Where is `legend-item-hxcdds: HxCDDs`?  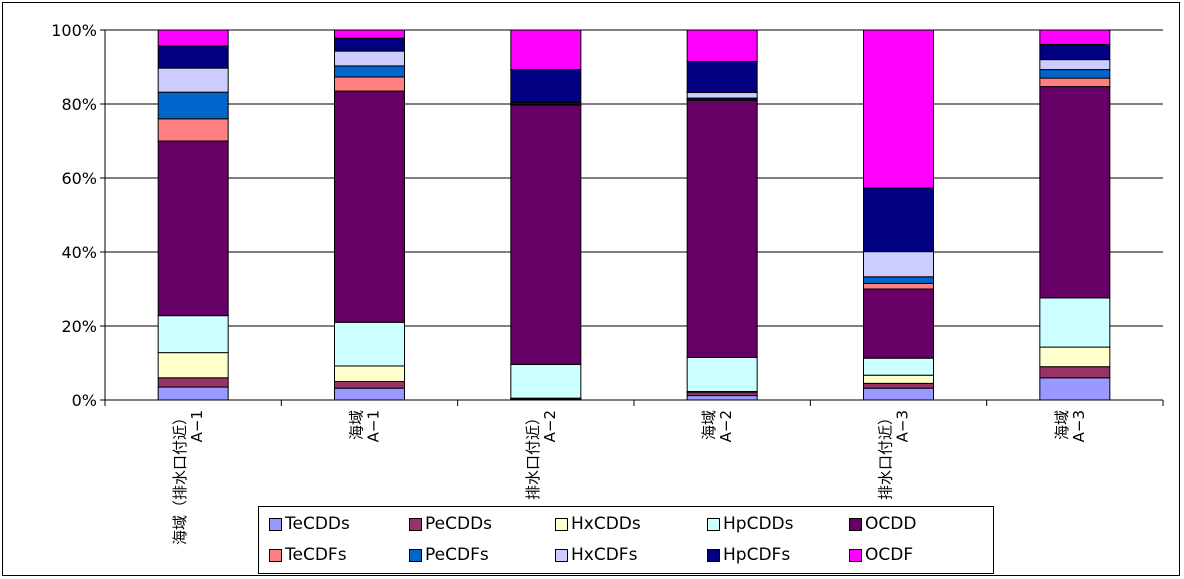
legend-item-hxcdds: HxCDDs is located at coordinates (598, 524).